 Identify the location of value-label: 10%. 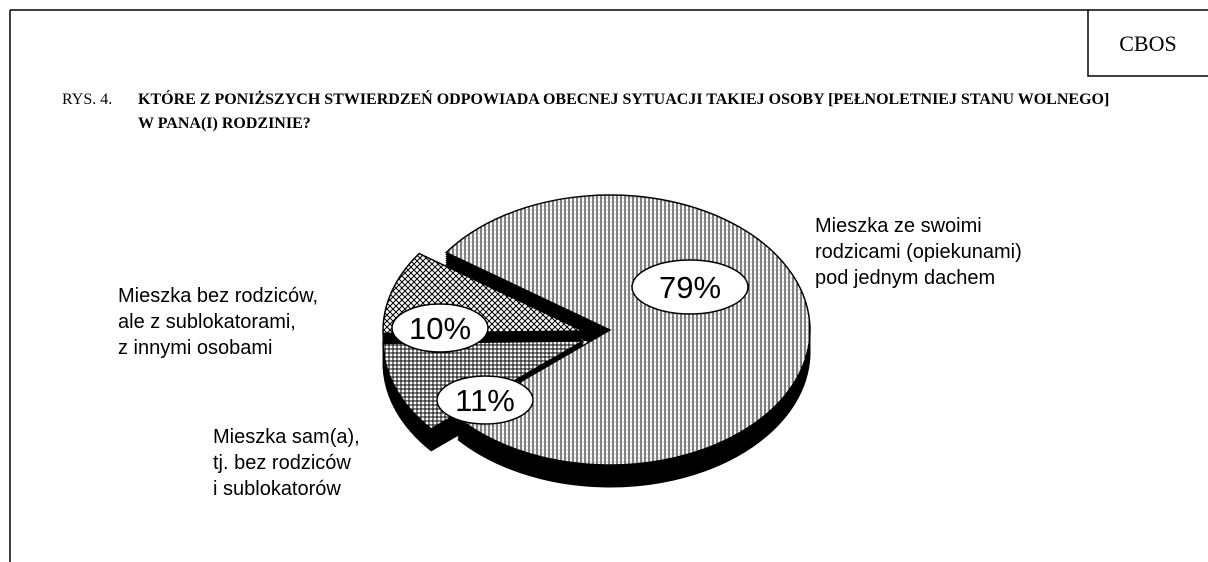
(440, 328).